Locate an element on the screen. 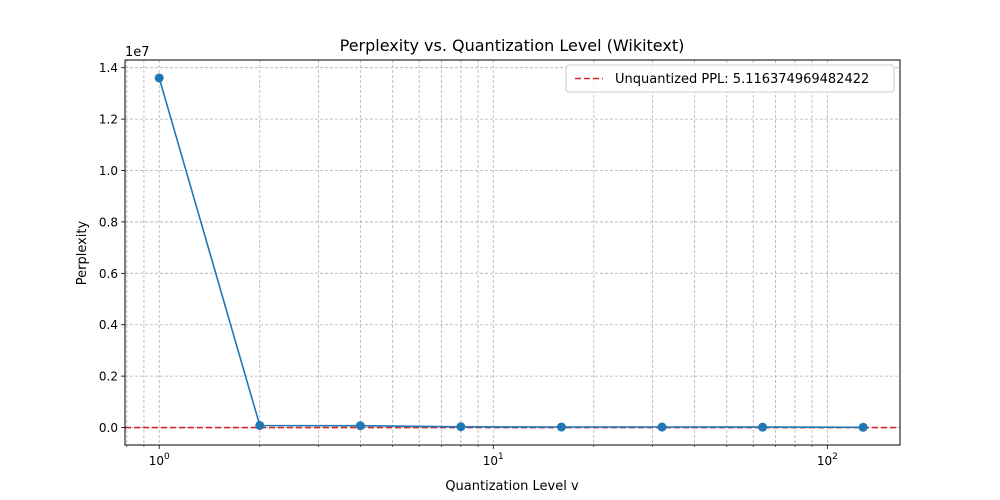 The width and height of the screenshot is (1000, 500). y-tick-label: 0.6 is located at coordinates (108, 274).